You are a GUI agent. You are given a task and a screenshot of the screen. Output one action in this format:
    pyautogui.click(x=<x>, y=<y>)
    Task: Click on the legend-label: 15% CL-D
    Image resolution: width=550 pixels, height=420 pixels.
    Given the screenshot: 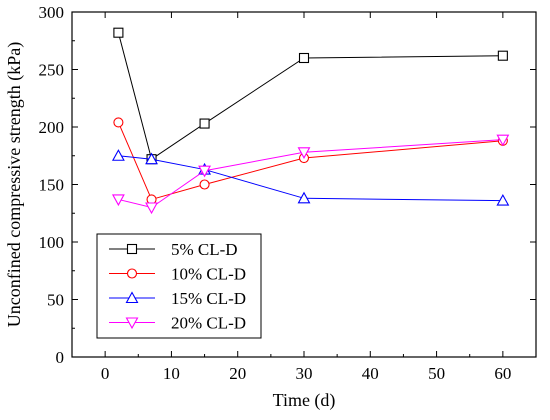 What is the action you would take?
    pyautogui.click(x=208, y=298)
    